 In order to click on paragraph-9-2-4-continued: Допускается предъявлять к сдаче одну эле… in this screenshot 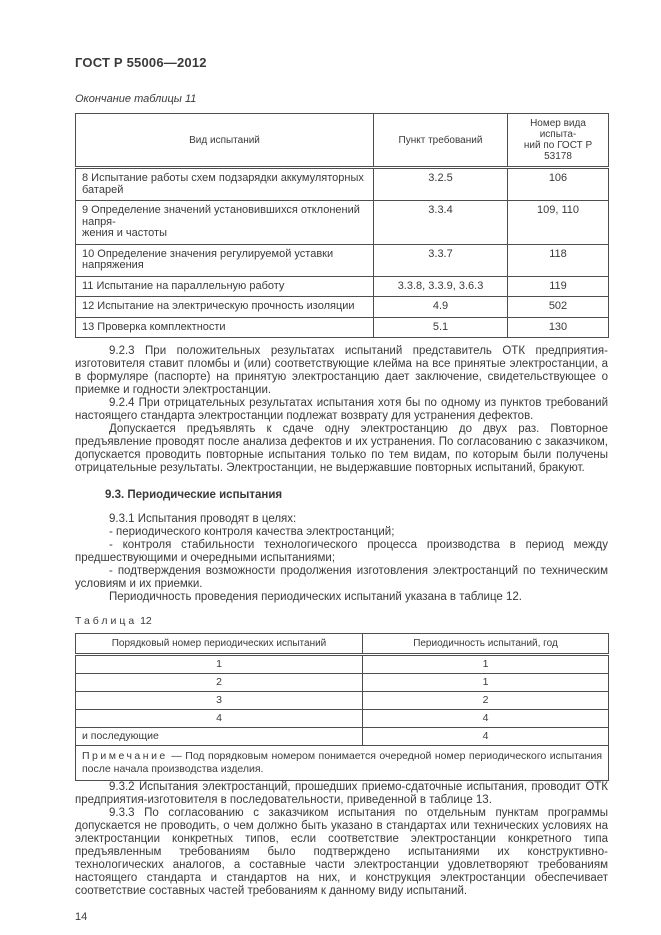, I will do `click(341, 448)`.